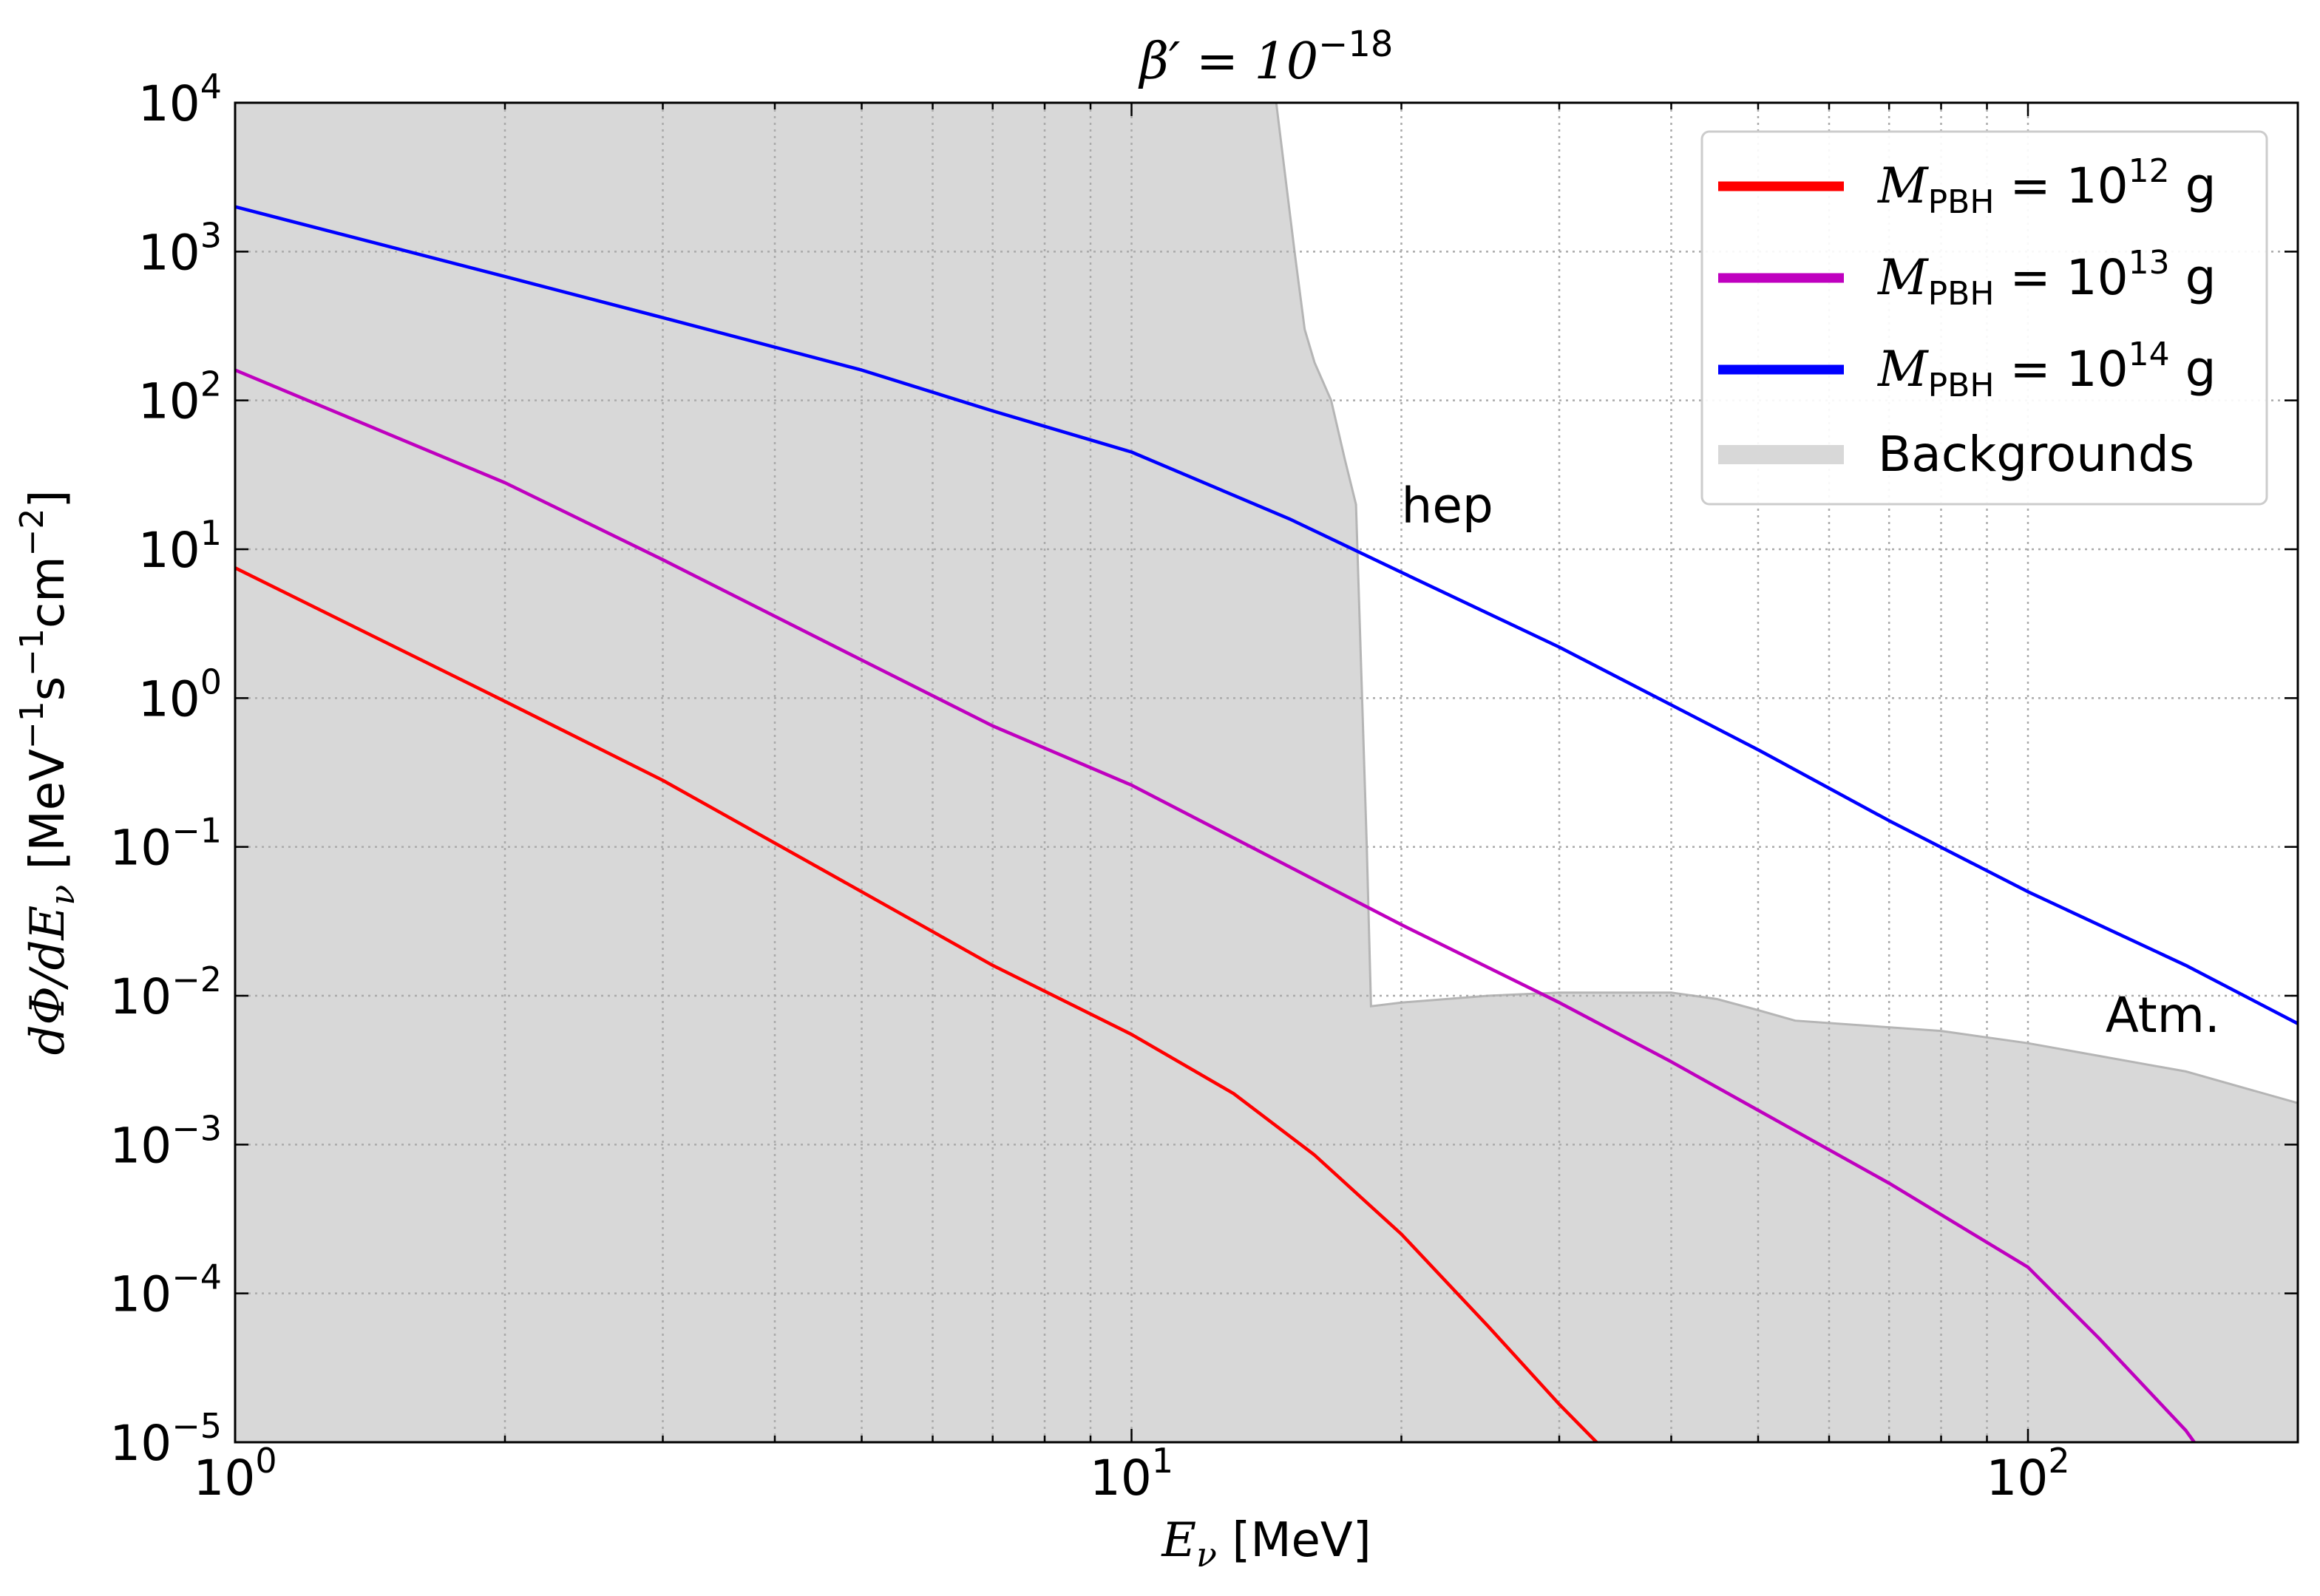 This screenshot has width=2320, height=1596. What do you see at coordinates (165, 1290) in the screenshot?
I see `y-tick-label: 10⁻⁴` at bounding box center [165, 1290].